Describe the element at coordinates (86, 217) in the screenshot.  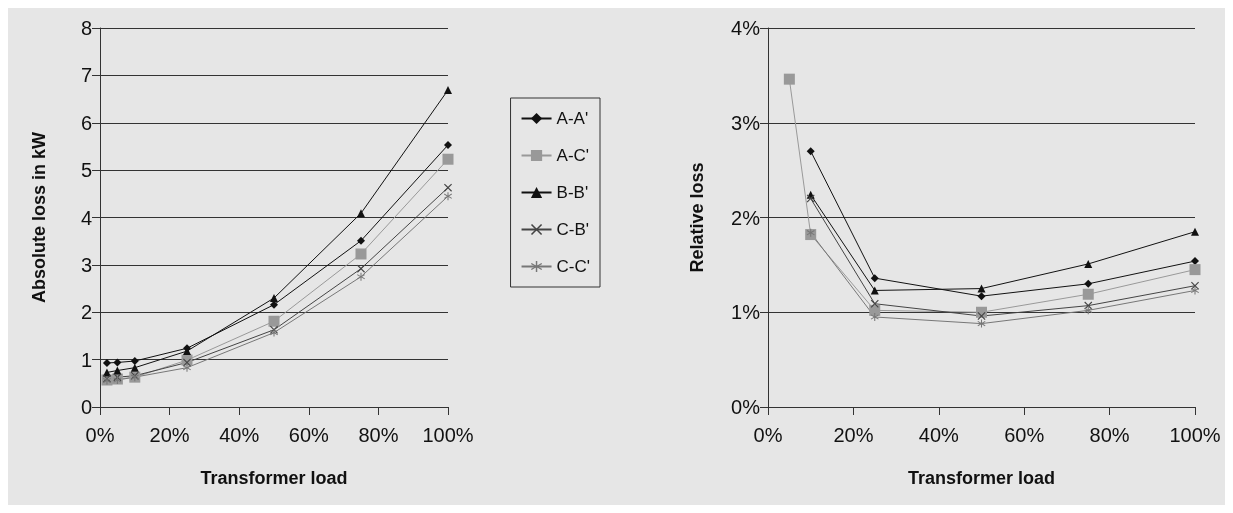
I see `y-tick-label: 4` at that location.